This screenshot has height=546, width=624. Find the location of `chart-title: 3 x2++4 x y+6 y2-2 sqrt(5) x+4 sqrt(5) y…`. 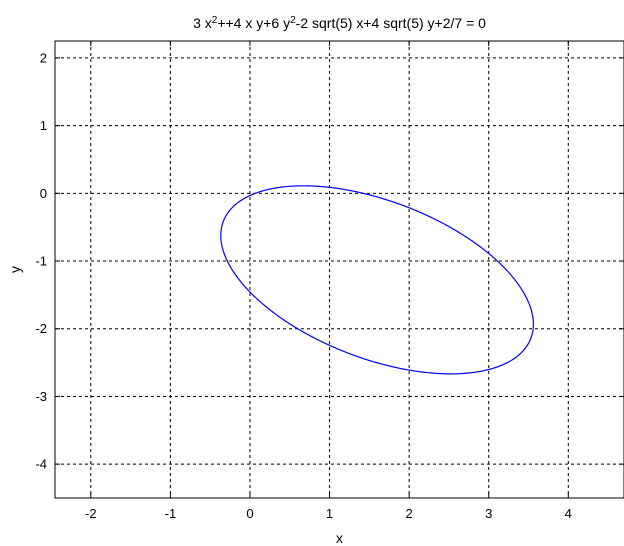

chart-title: 3 x2++4 x y+6 y2-2 sqrt(5) x+4 sqrt(5) y… is located at coordinates (339, 23).